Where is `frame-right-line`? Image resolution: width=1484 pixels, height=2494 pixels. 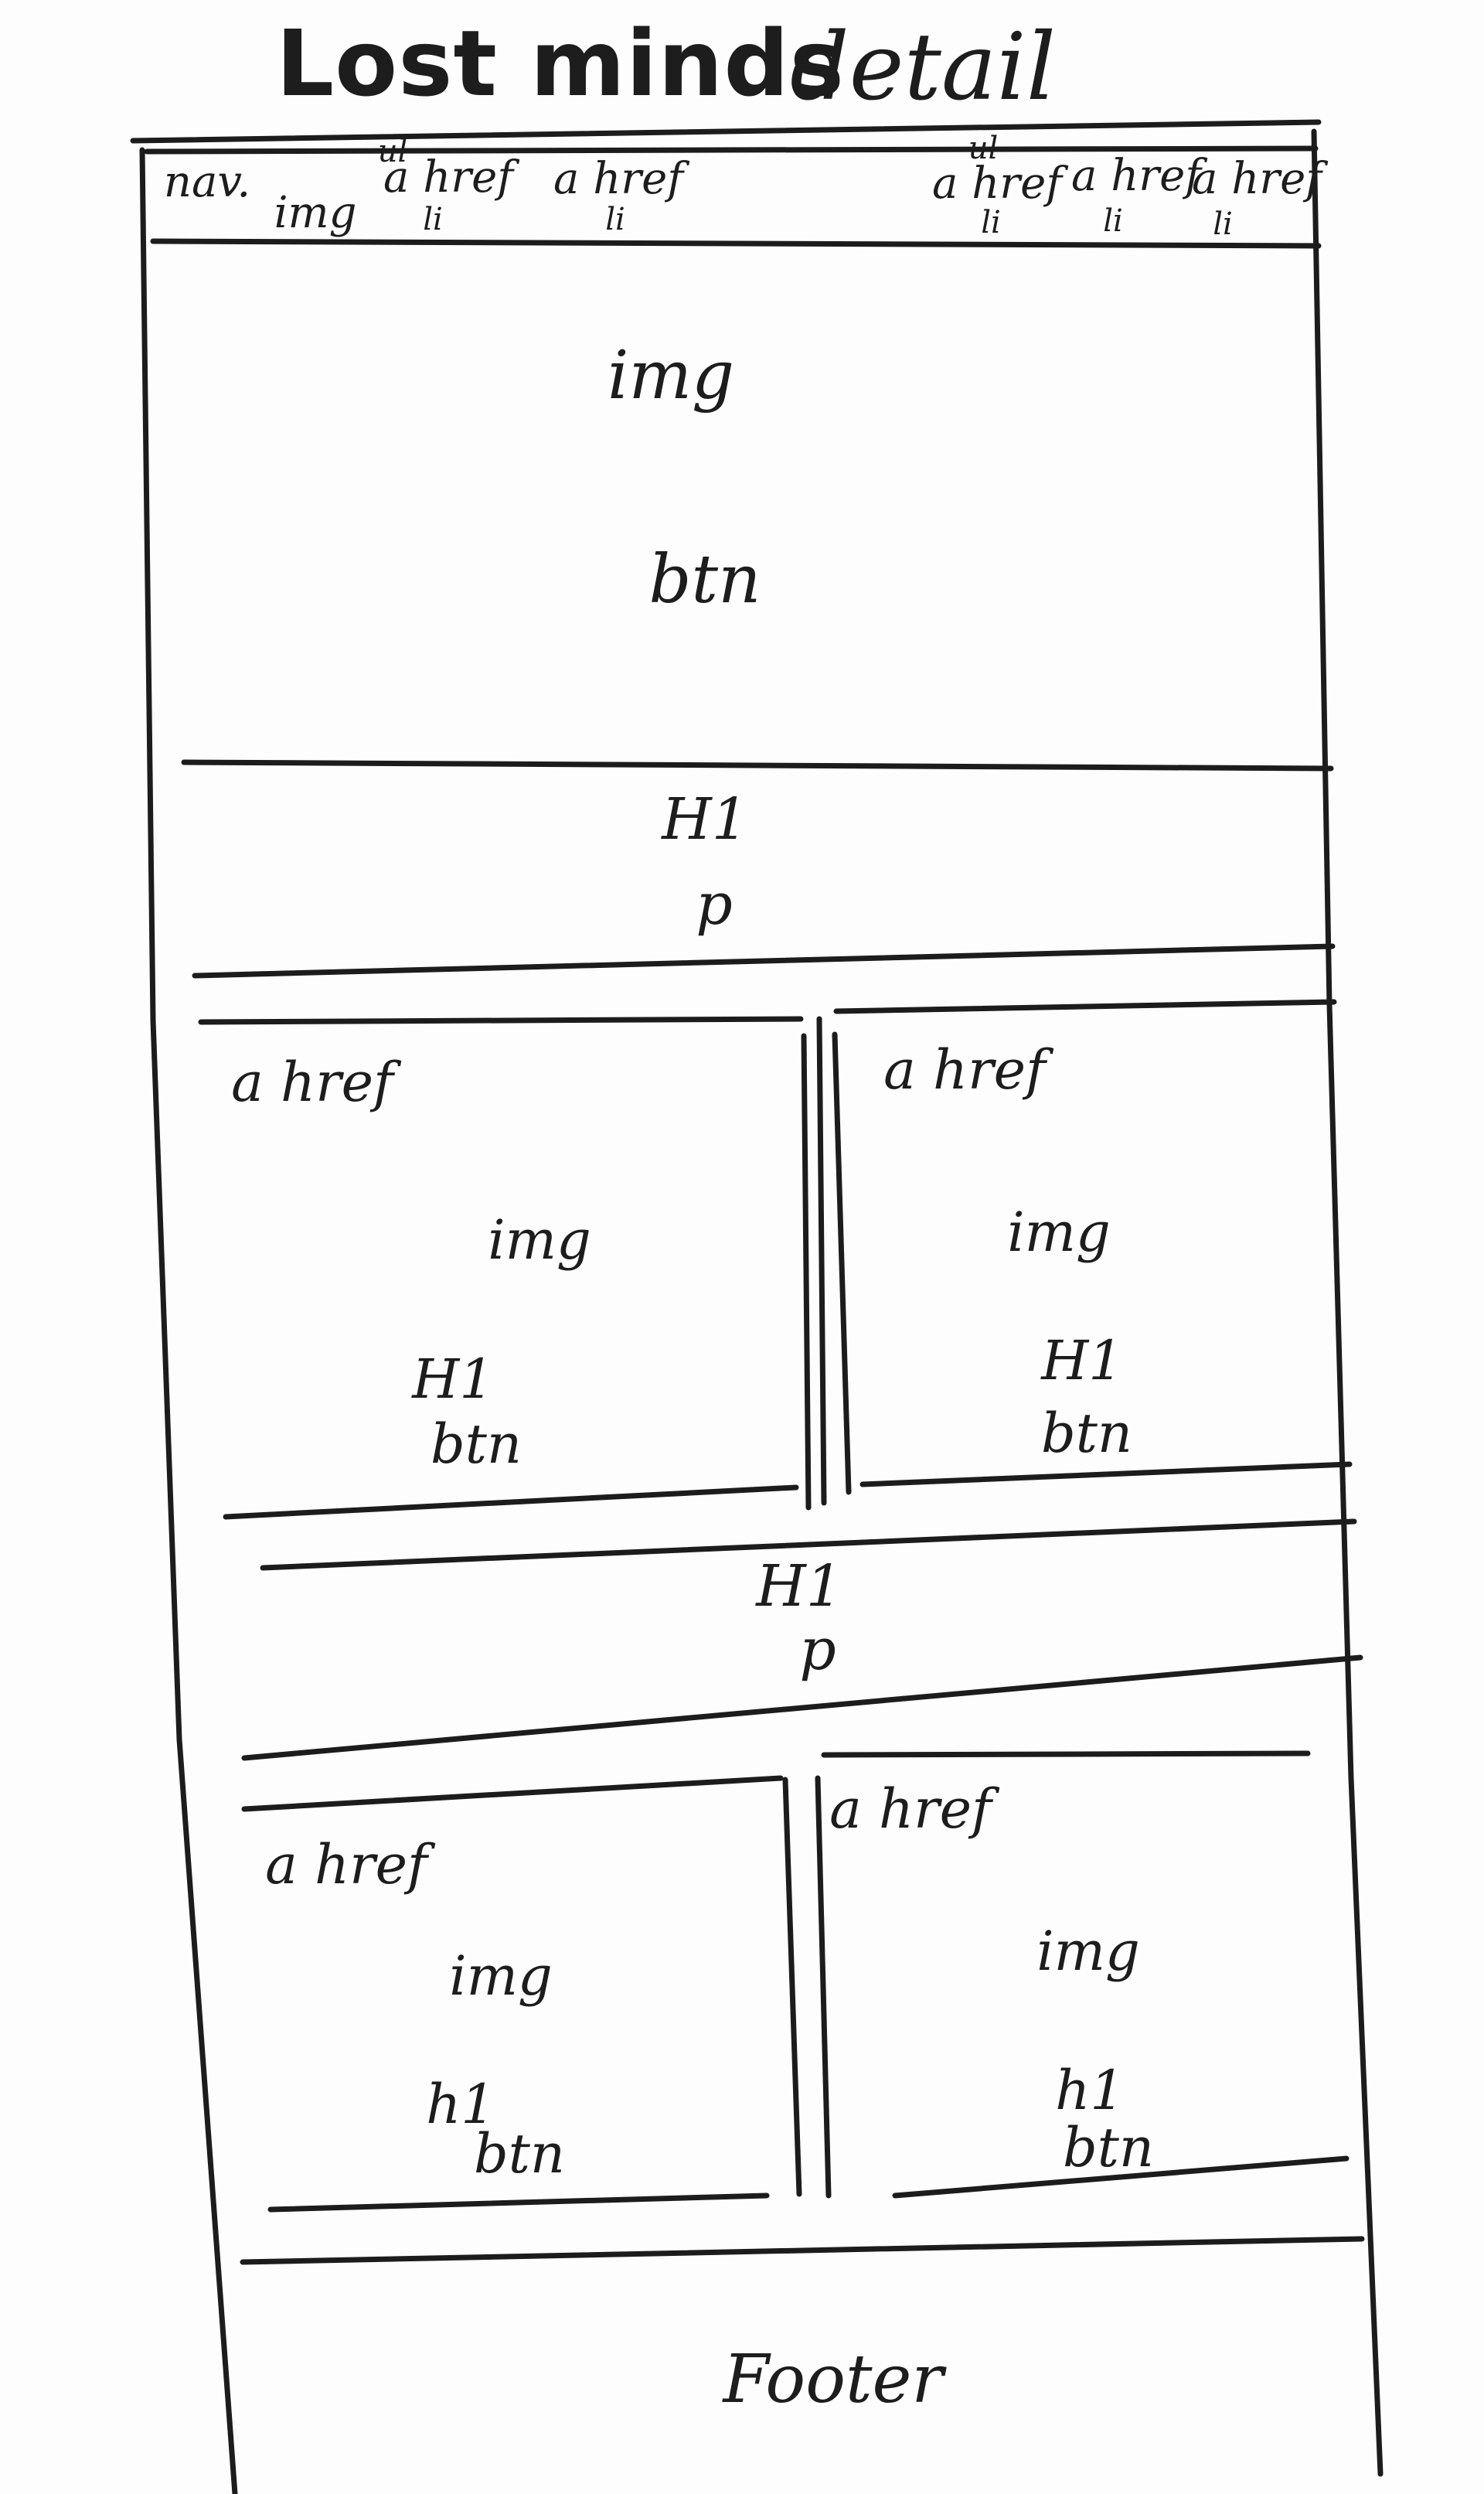
frame-right-line is located at coordinates (1347, 1302).